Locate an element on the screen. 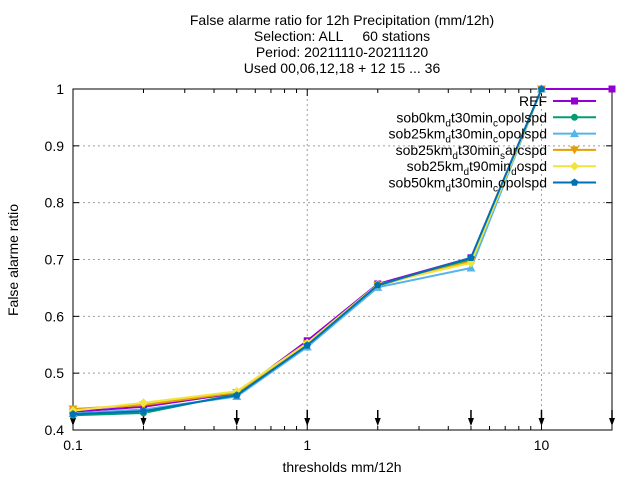  x-tick-label: 0.1 is located at coordinates (73, 445).